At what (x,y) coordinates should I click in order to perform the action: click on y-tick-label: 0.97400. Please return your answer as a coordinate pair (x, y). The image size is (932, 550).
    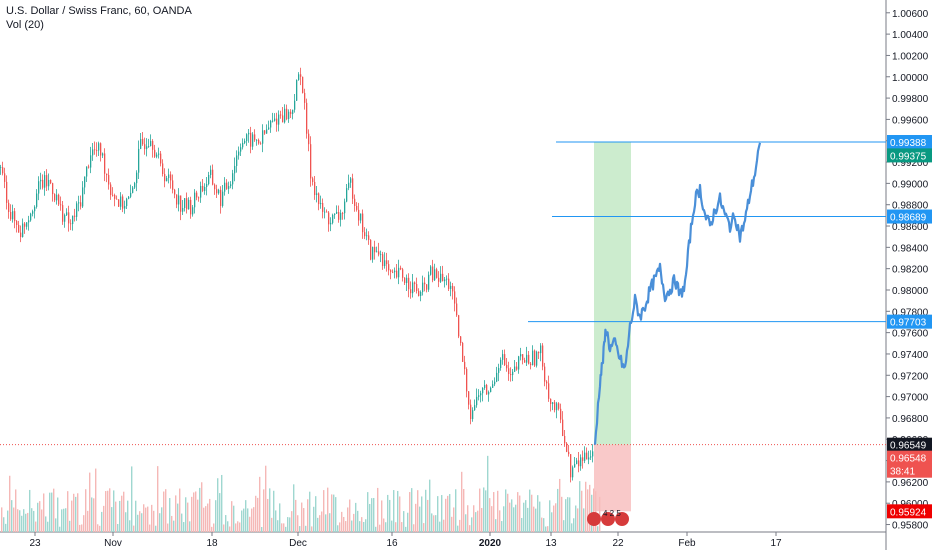
    Looking at the image, I should click on (910, 355).